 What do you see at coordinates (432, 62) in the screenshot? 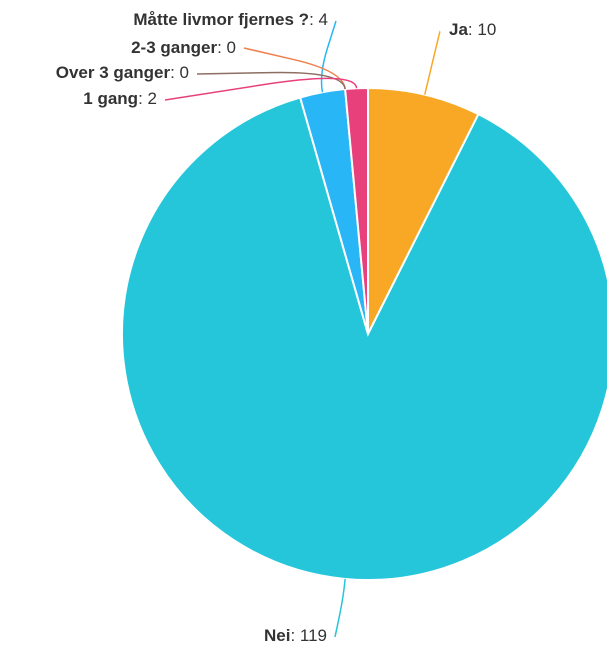
I see `leader-line-ja` at bounding box center [432, 62].